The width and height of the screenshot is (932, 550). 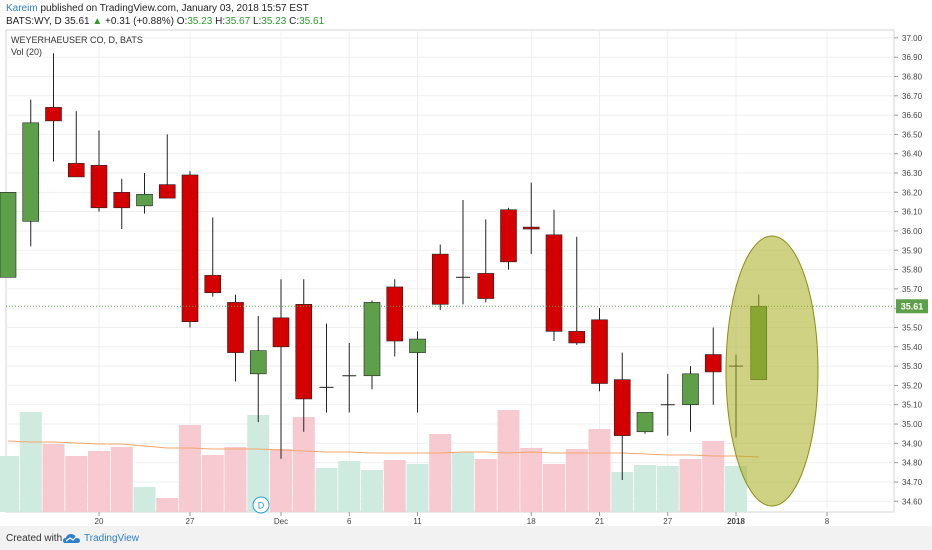 What do you see at coordinates (220, 21) in the screenshot?
I see `high-label: H:` at bounding box center [220, 21].